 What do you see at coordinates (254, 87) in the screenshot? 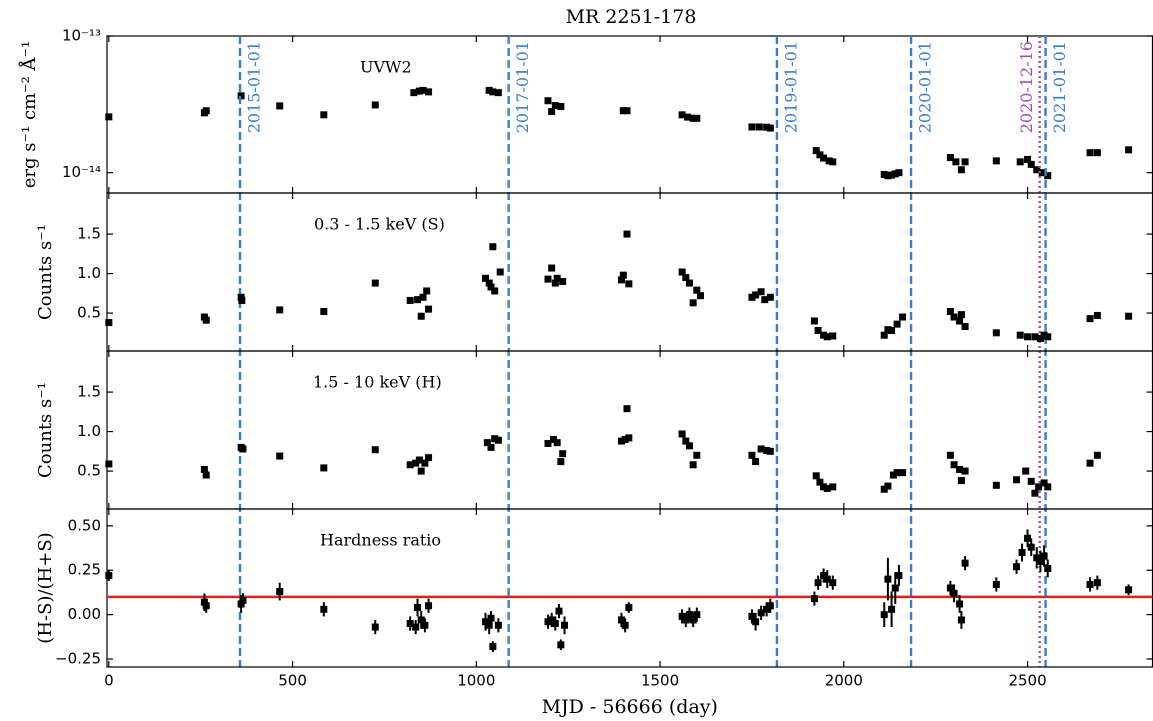
I see `date-label: 2015-01-01` at bounding box center [254, 87].